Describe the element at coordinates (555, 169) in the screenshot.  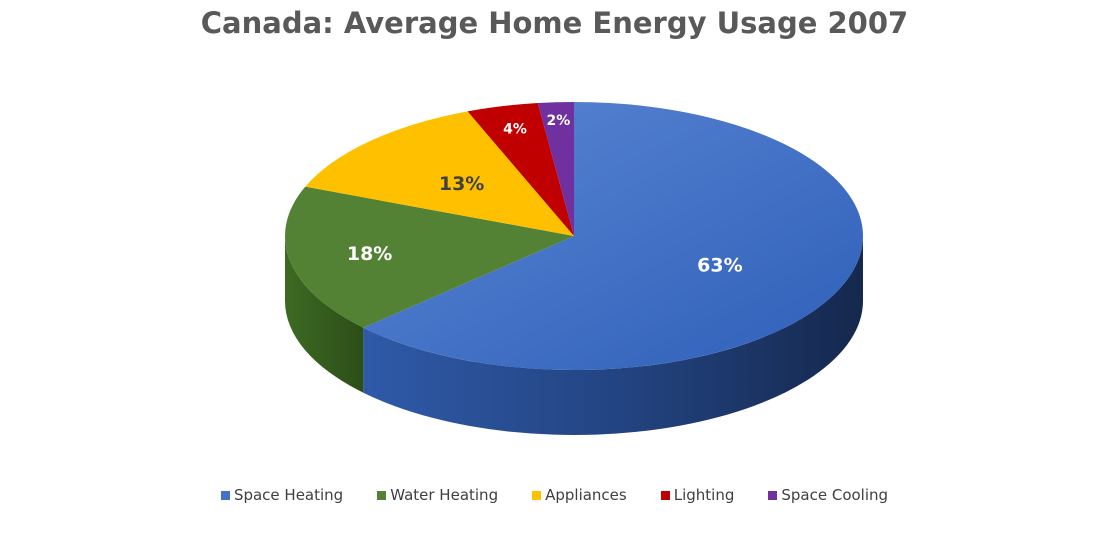
I see `pie-slice-space-cooling` at that location.